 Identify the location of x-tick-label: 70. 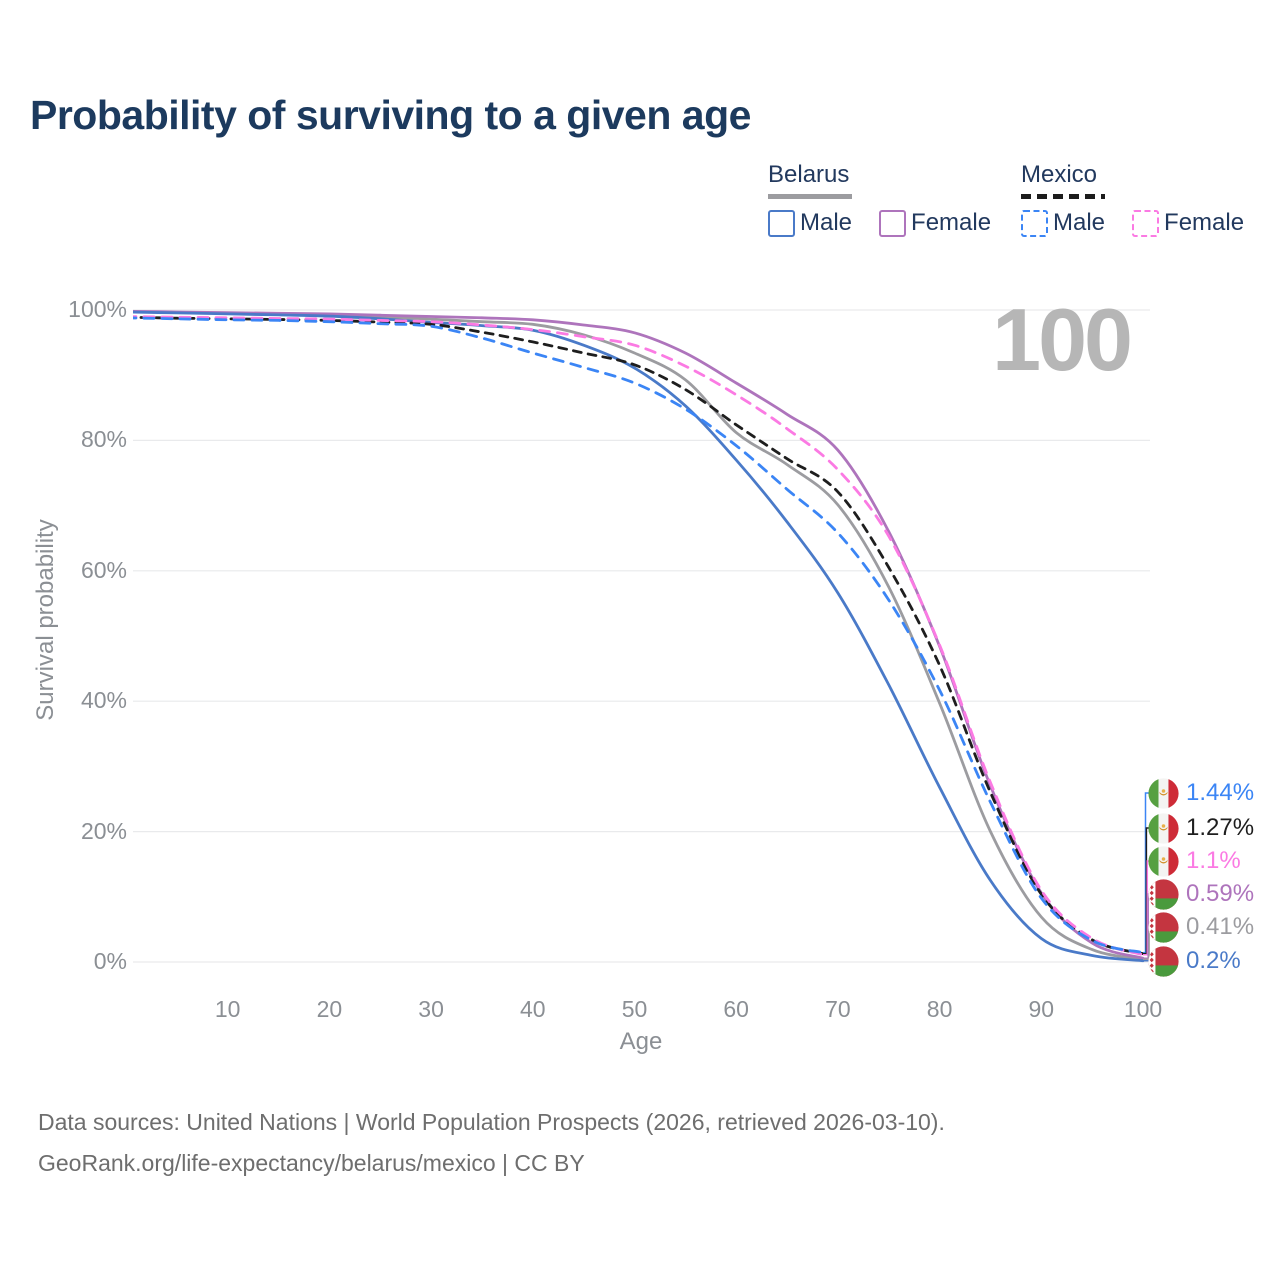
(838, 1009).